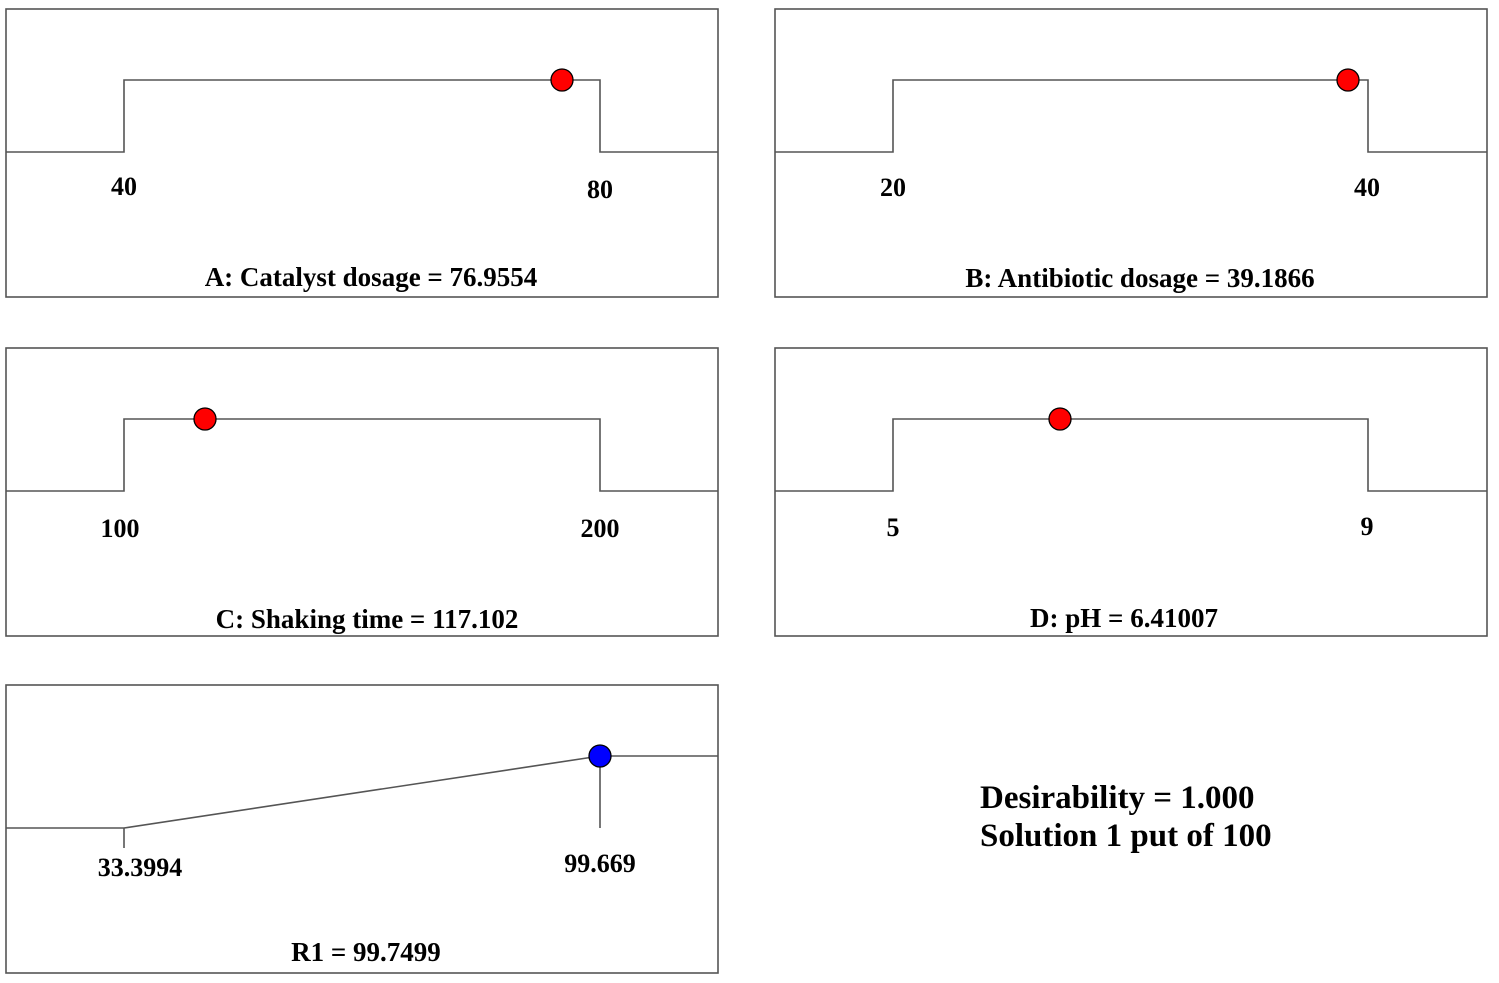 The image size is (1499, 983). What do you see at coordinates (600, 528) in the screenshot?
I see `panel-c-high-tick-label: 200` at bounding box center [600, 528].